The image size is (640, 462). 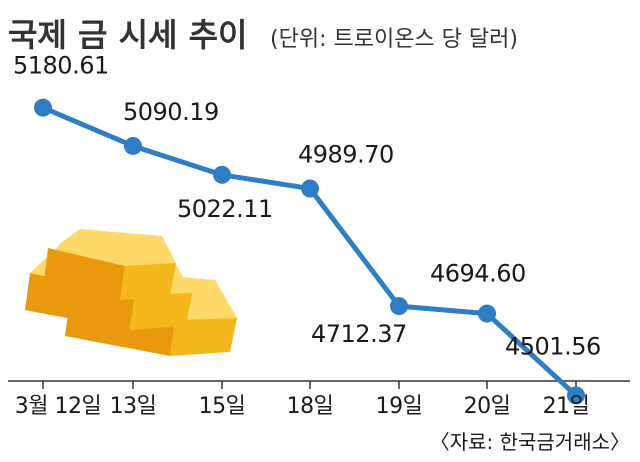 I want to click on x-tick-label: 3월 12일, so click(x=58, y=406).